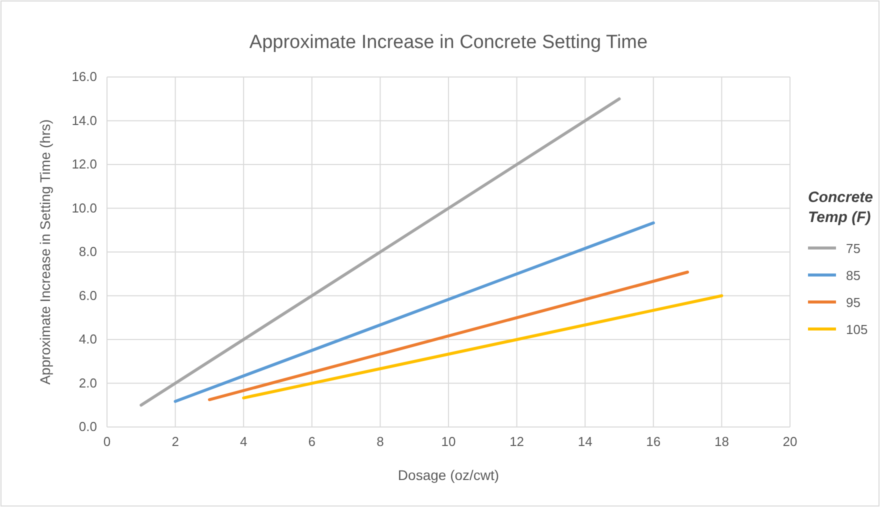  Describe the element at coordinates (721, 442) in the screenshot. I see `x-tick-label: 18` at that location.